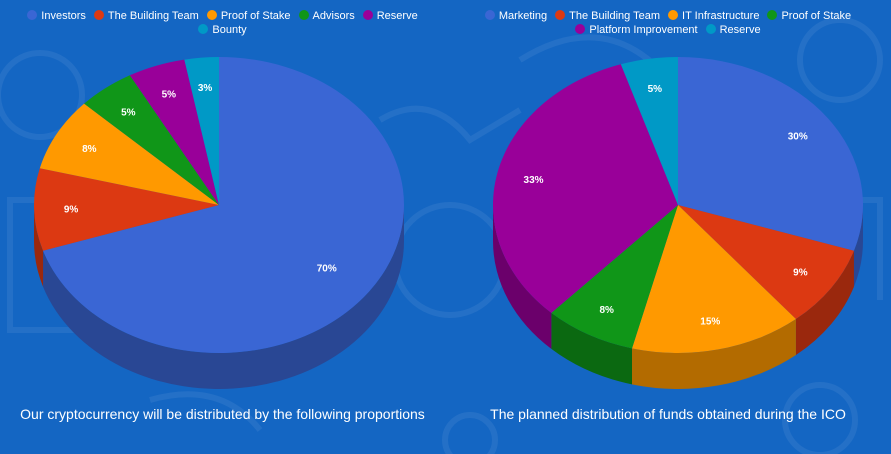 This screenshot has width=891, height=454. Describe the element at coordinates (333, 16) in the screenshot. I see `legend-label: Advisors` at that location.